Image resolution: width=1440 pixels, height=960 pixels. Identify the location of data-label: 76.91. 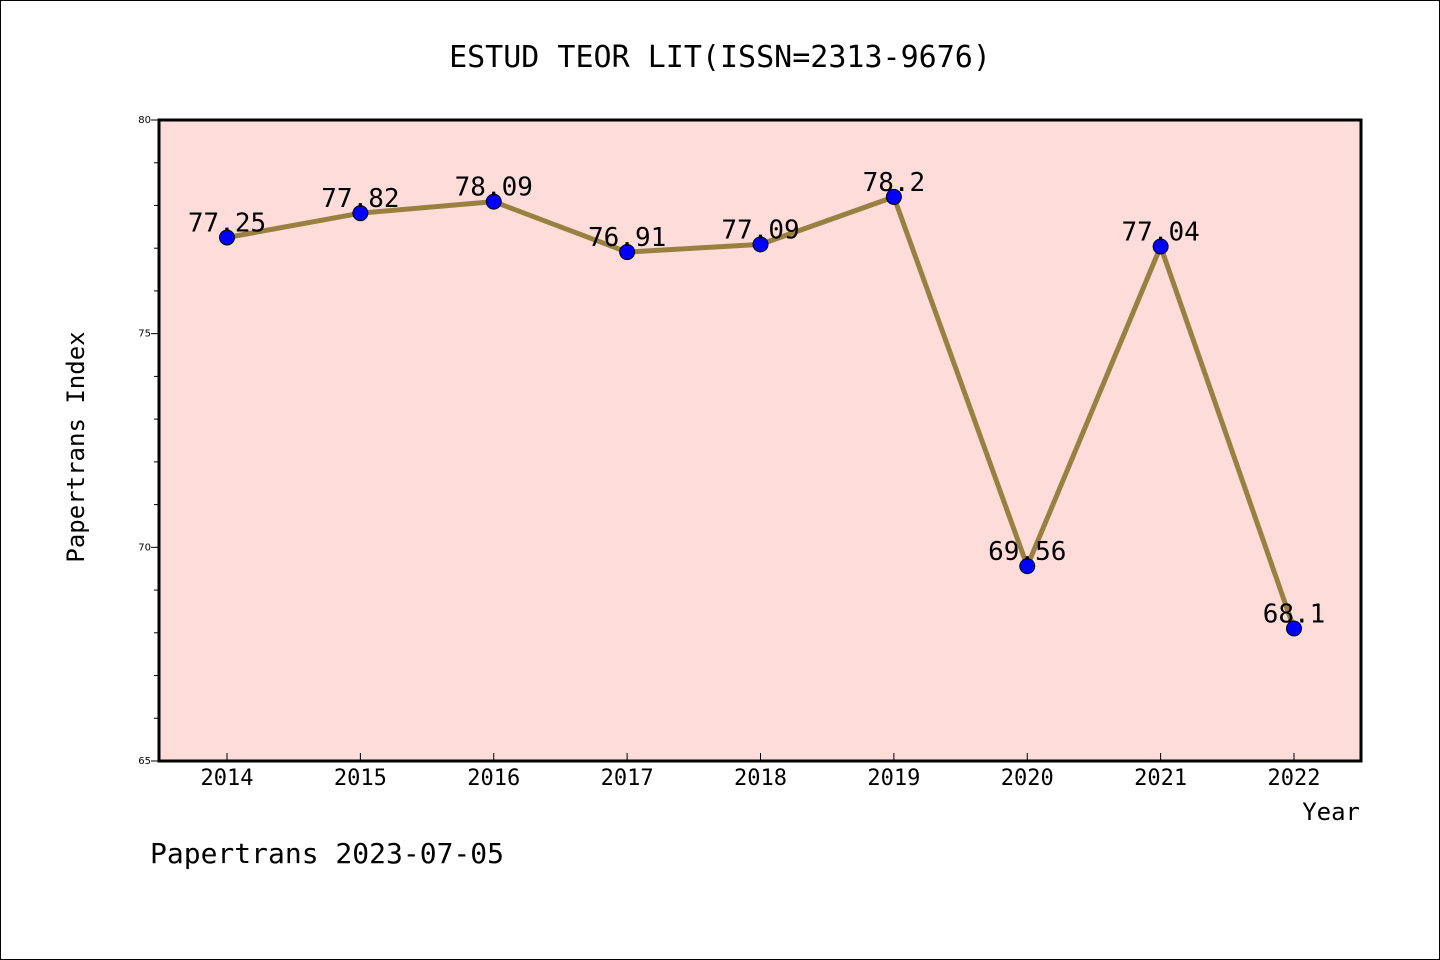
(627, 238).